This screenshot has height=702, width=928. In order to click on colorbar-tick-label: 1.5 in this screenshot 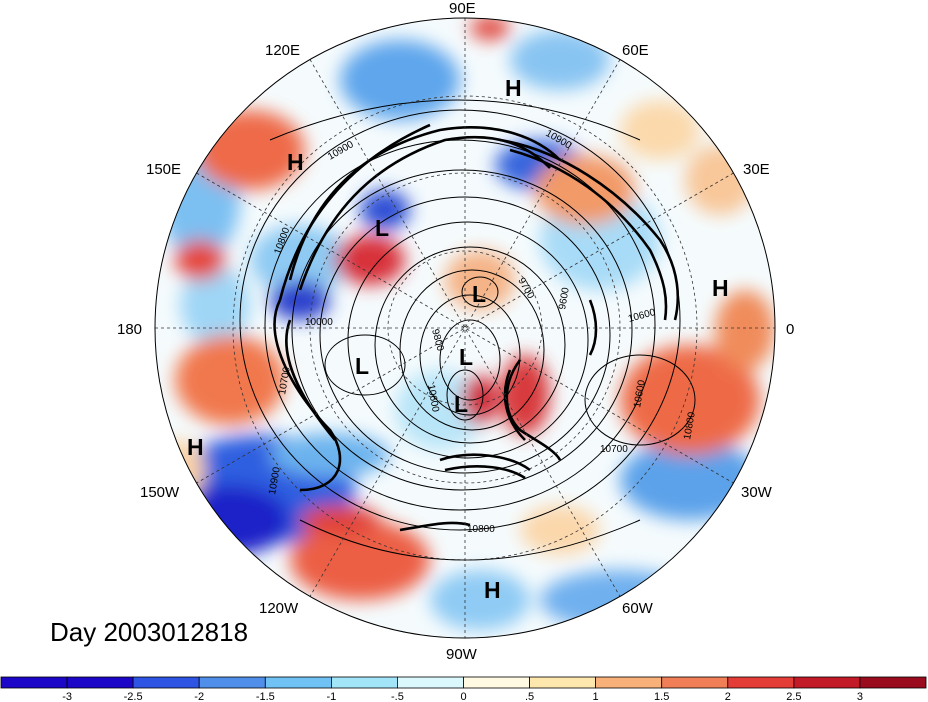, I will do `click(661, 696)`.